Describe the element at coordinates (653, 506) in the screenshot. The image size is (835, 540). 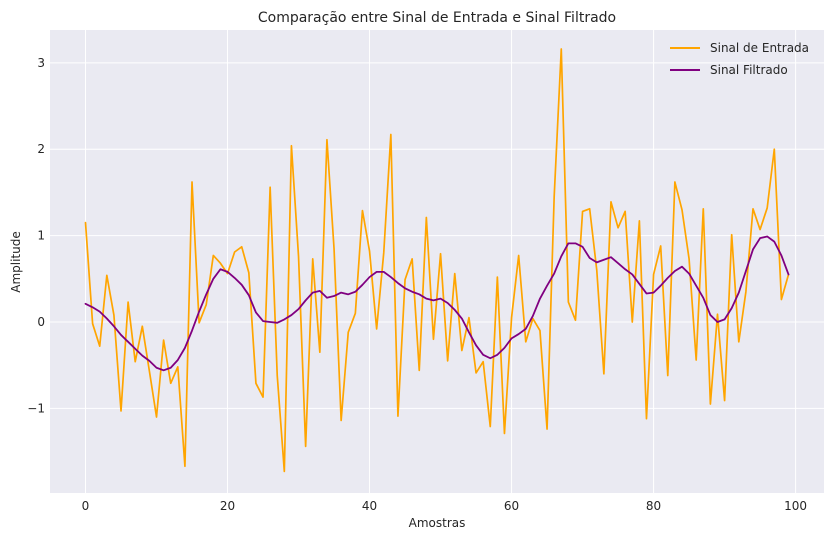
I see `x-tick-label: 80` at that location.